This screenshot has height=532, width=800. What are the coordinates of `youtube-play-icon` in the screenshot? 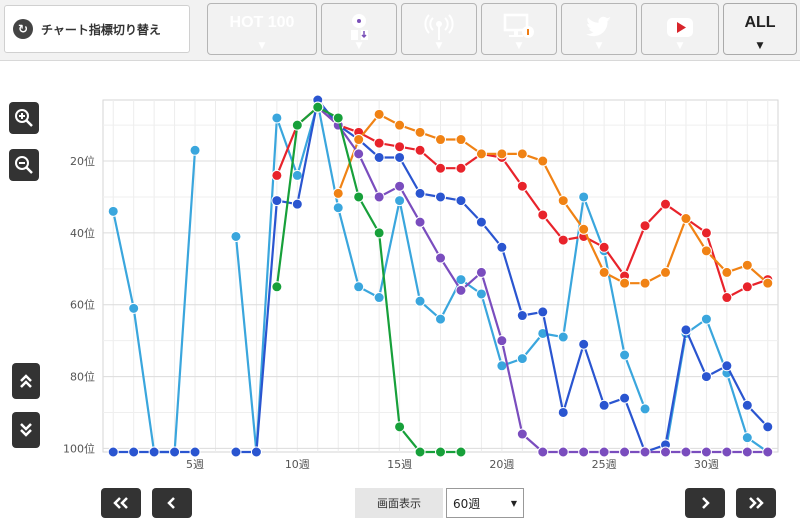 It's located at (680, 27).